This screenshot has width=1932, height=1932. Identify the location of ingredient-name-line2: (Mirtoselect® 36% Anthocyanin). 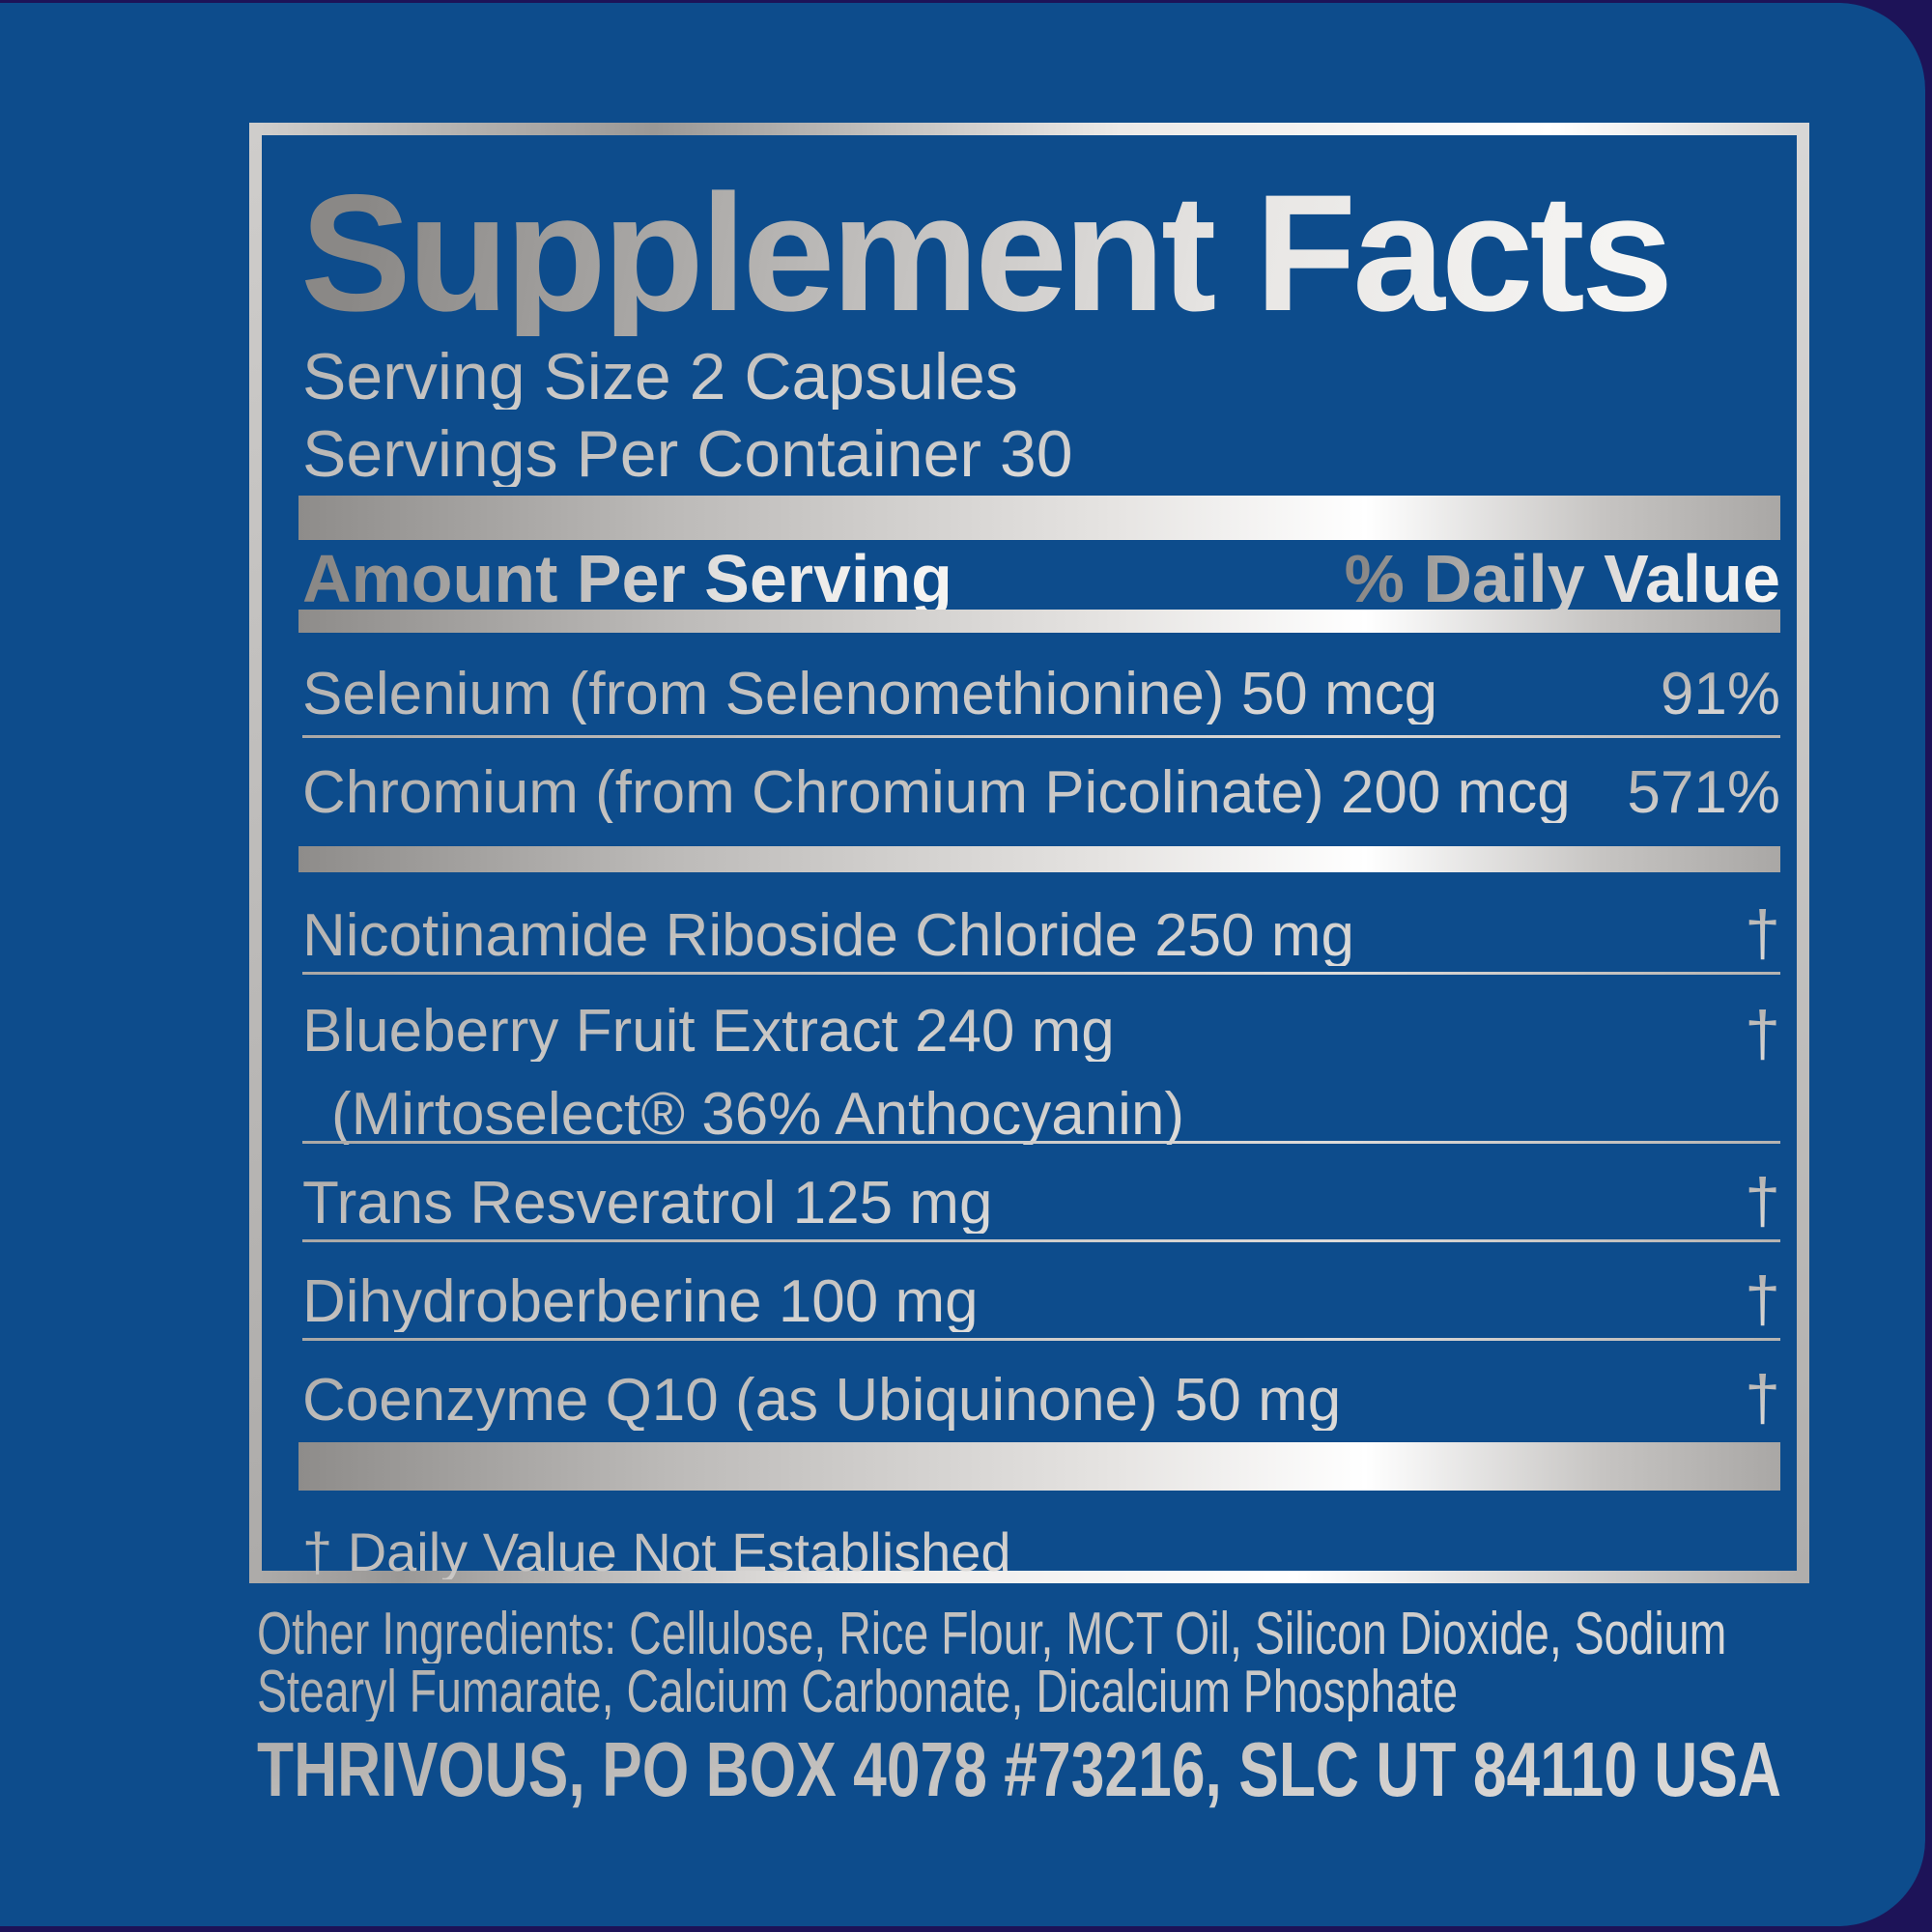
(743, 1115).